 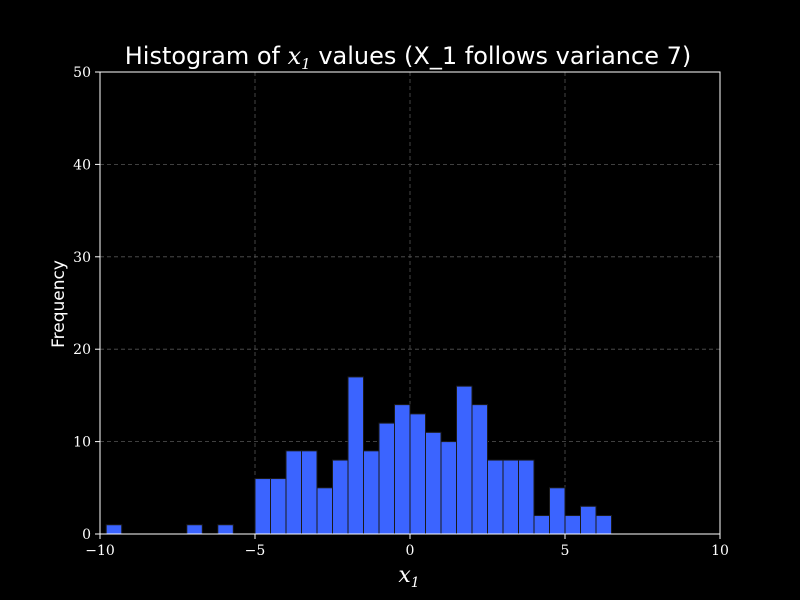 I want to click on y-tick-label: 0, so click(x=86, y=535).